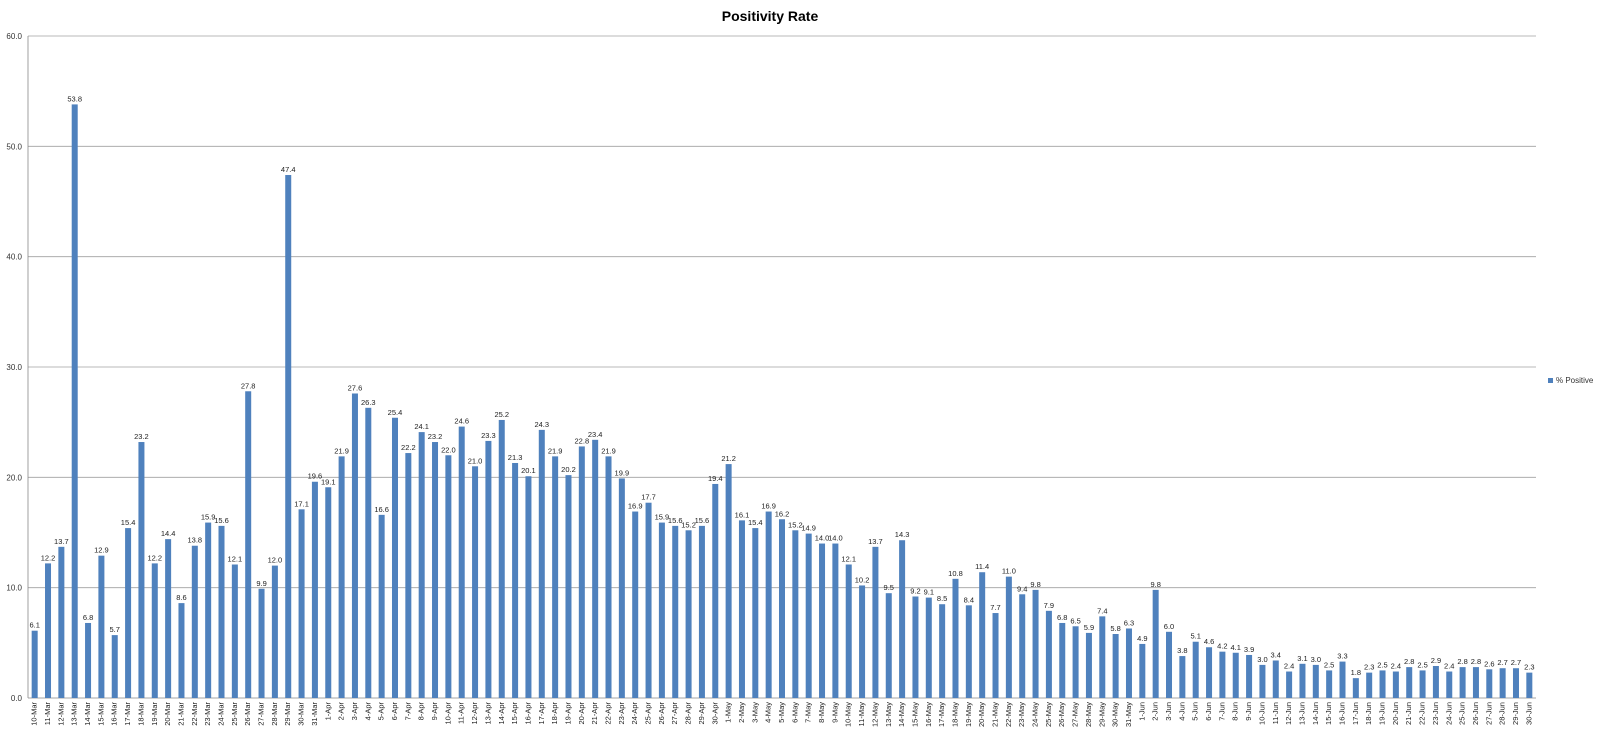  I want to click on data-label: 12.2, so click(48, 557).